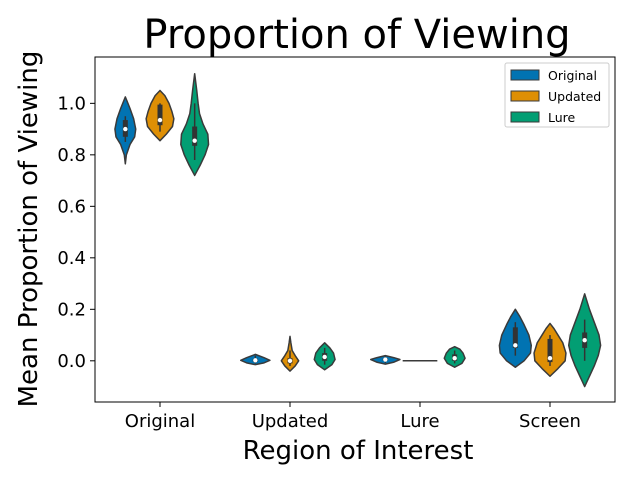 This screenshot has width=640, height=480. What do you see at coordinates (195, 136) in the screenshot?
I see `iqr-box-lure-original` at bounding box center [195, 136].